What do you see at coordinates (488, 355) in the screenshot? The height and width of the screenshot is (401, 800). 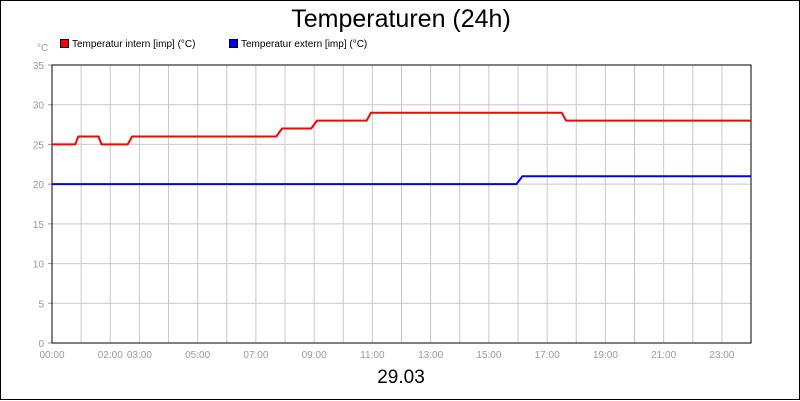 I see `x-tick-label: 15:00` at bounding box center [488, 355].